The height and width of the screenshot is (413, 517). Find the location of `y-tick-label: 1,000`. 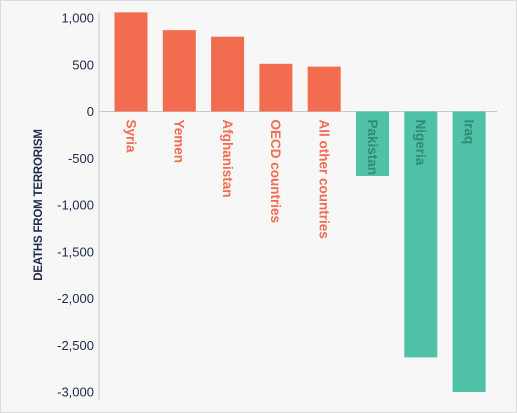

y-tick-label: 1,000 is located at coordinates (77, 18).